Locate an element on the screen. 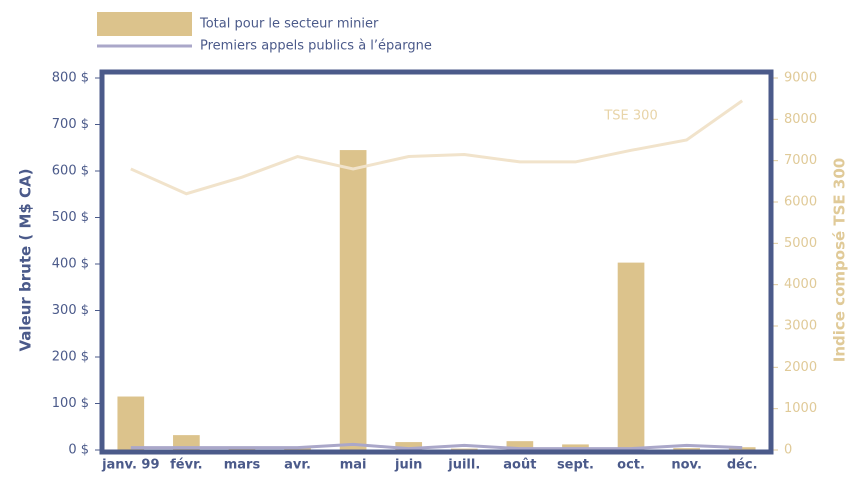 This screenshot has height=478, width=853. y2-tick-label: 3000 is located at coordinates (800, 326).